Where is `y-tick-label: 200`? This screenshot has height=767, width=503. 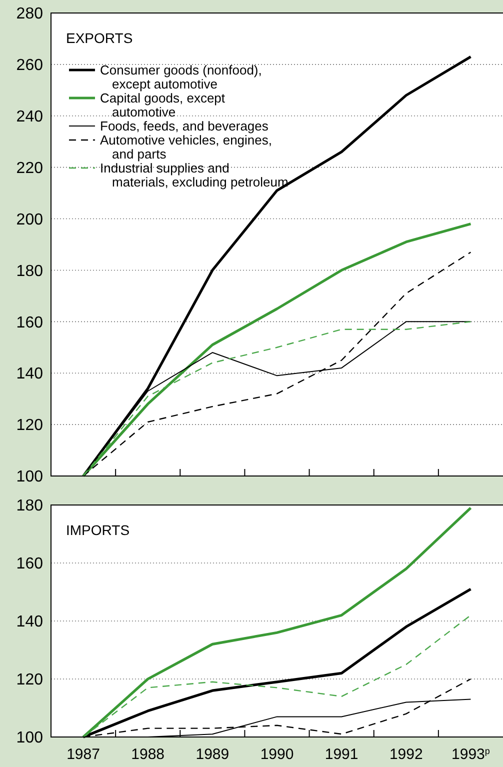
y-tick-label: 200 is located at coordinates (30, 219).